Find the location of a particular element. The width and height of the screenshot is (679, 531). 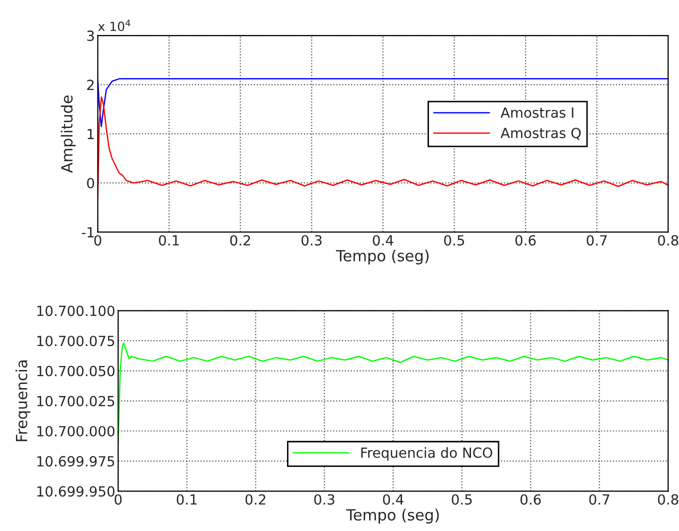

y-tick-label: 10.700.000 is located at coordinates (75, 431).